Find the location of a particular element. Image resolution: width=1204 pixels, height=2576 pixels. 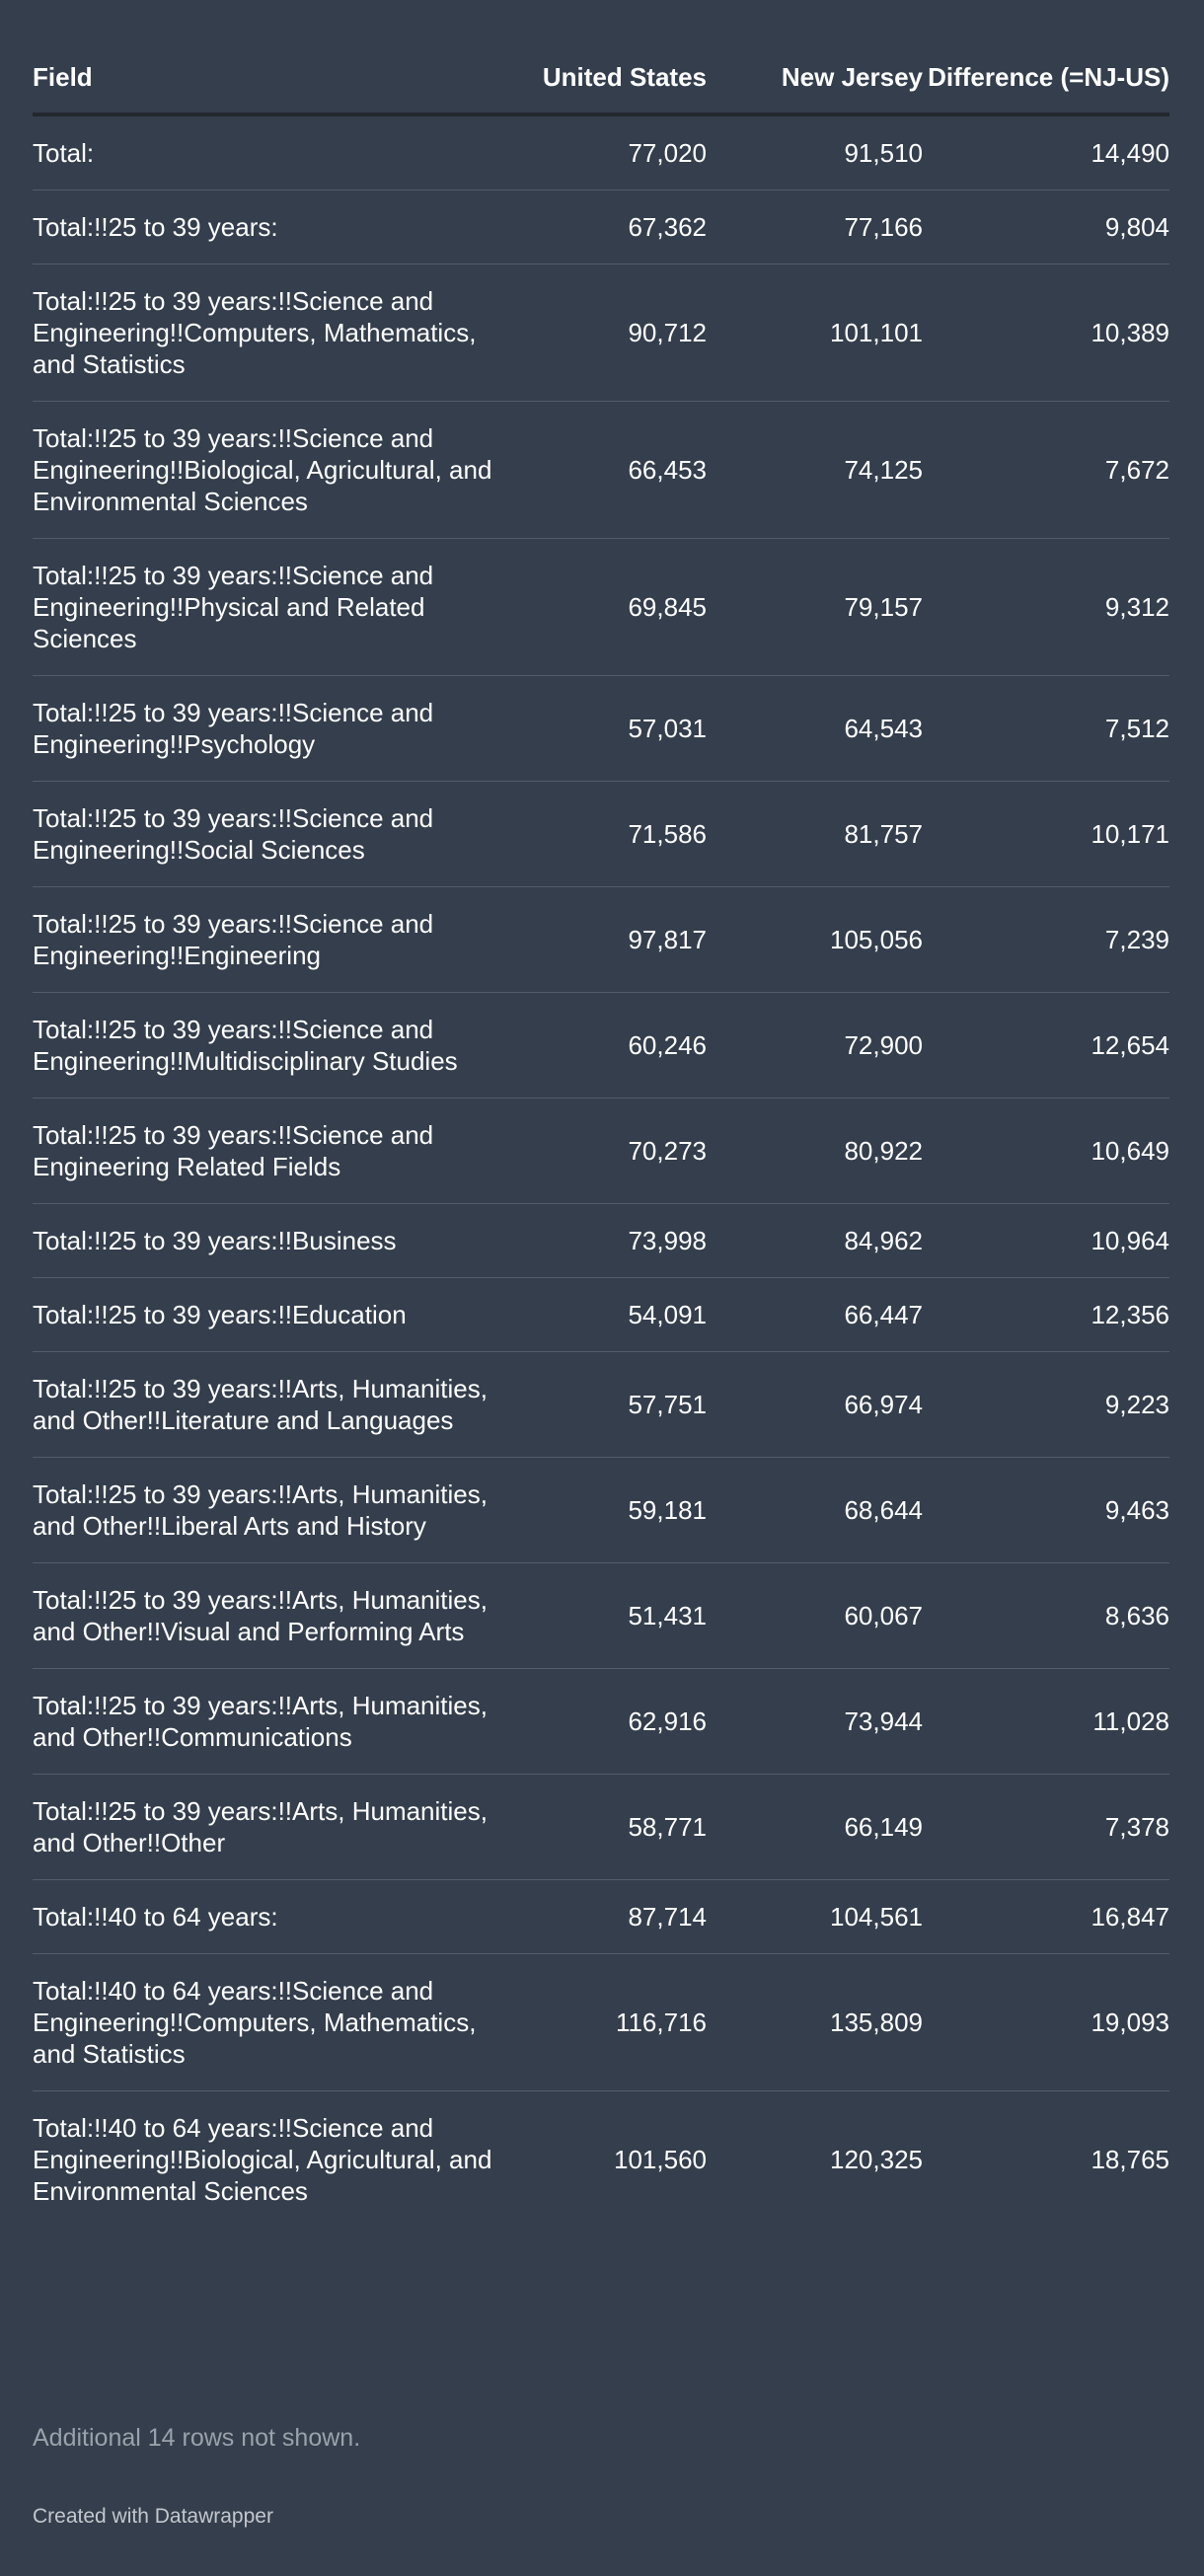

footnote: Additional 14 rows not shown. is located at coordinates (197, 2438).